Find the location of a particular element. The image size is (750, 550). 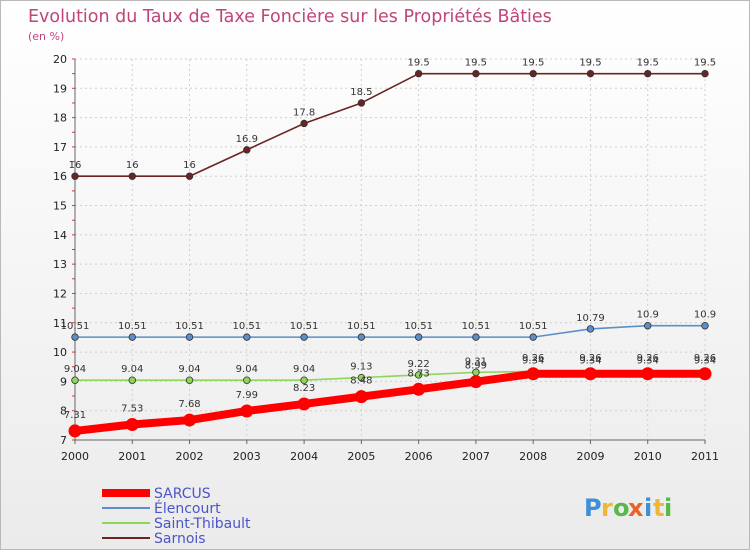

y-tick-label: 20 is located at coordinates (60, 59).